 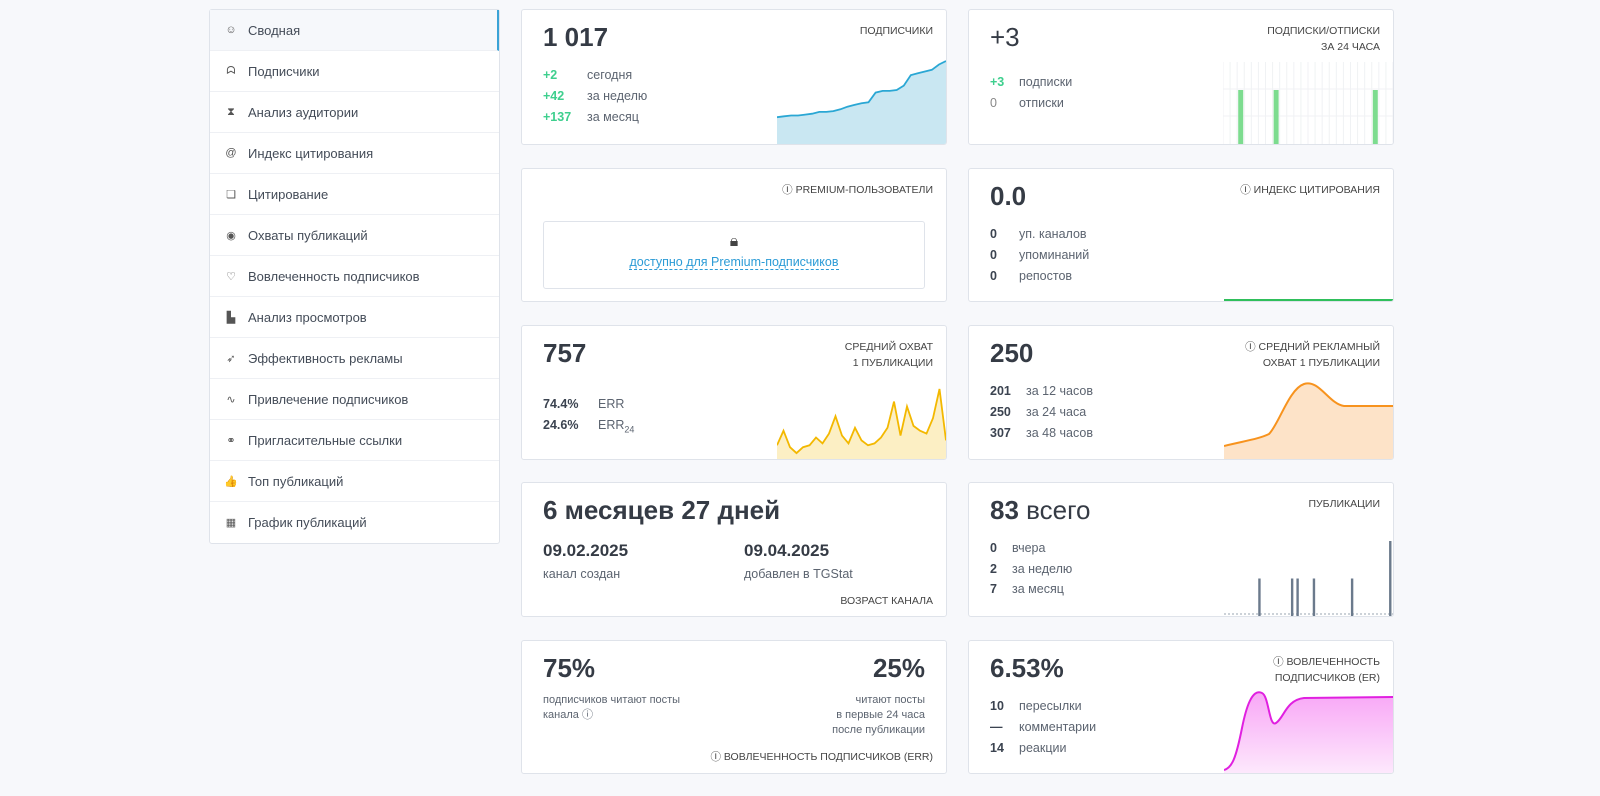 What do you see at coordinates (1350, 47) in the screenshot?
I see `title-line: за 24 часа` at bounding box center [1350, 47].